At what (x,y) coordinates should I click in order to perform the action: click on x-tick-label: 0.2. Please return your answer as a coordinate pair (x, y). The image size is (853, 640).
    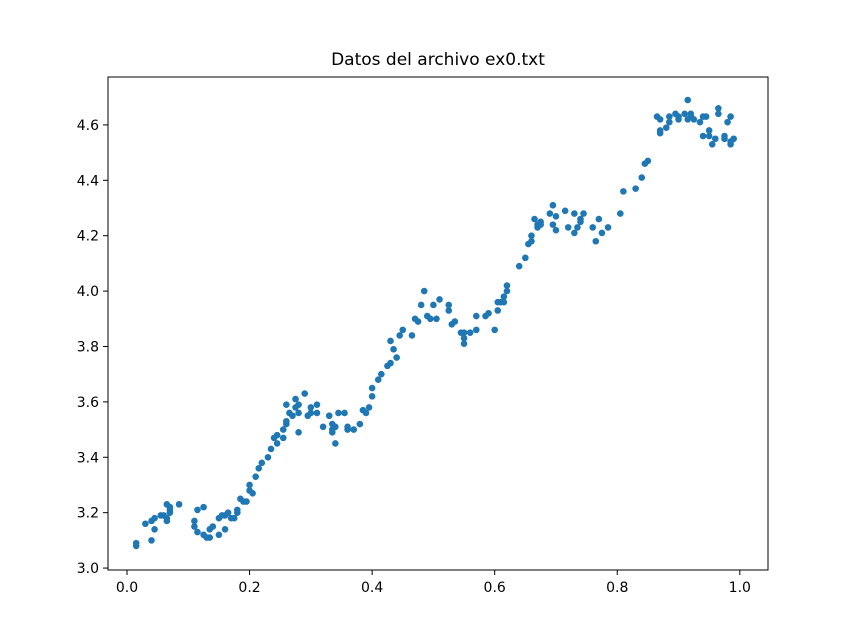
    Looking at the image, I should click on (249, 588).